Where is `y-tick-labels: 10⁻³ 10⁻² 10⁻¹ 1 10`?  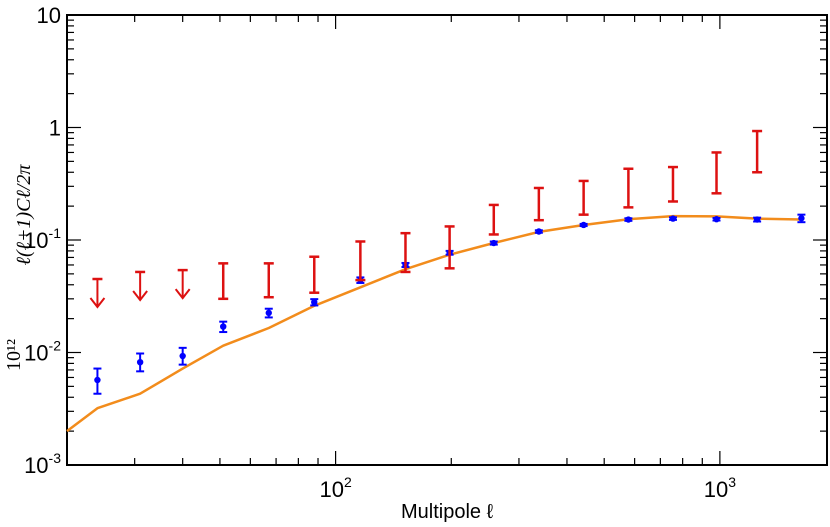
y-tick-labels: 10⁻³ 10⁻² 10⁻¹ 1 10 is located at coordinates (42, 240).